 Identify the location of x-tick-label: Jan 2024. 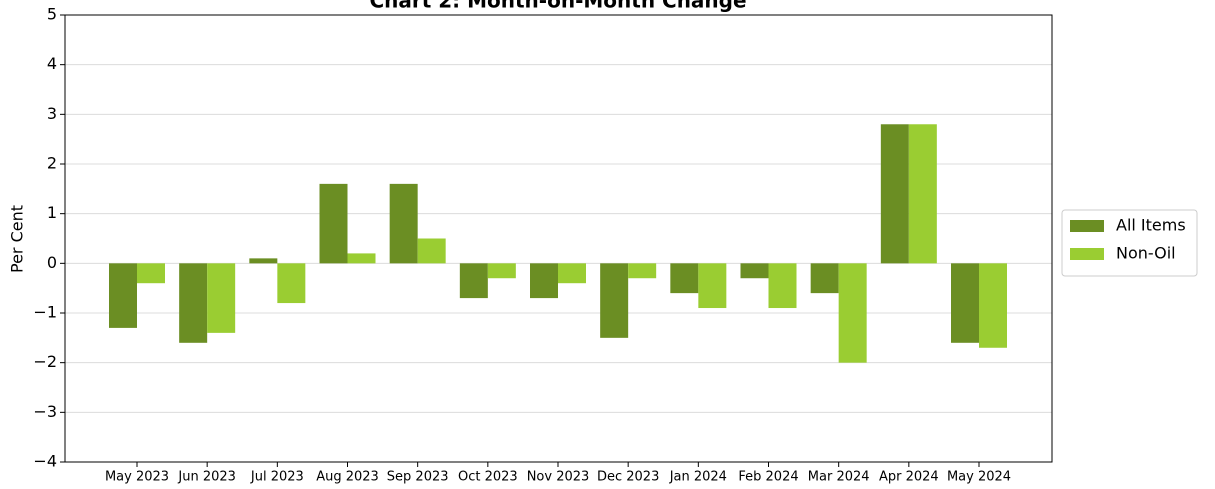
(698, 477).